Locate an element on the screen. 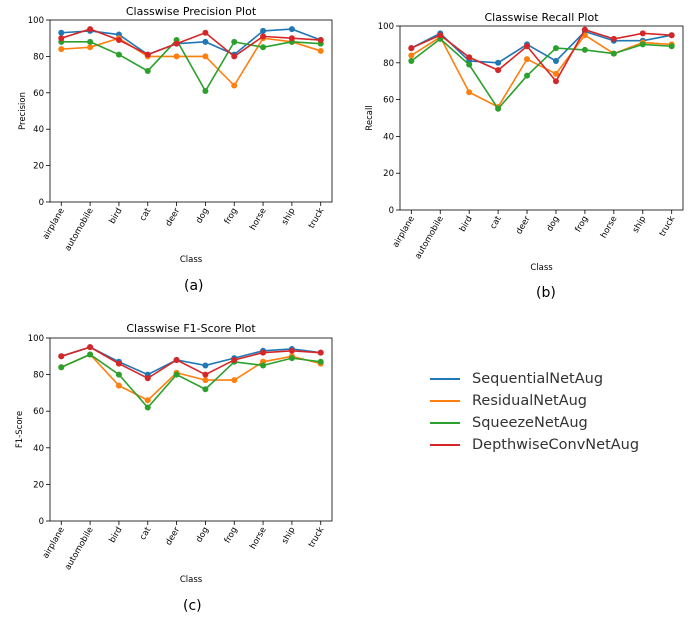  y-axis-label: Recall is located at coordinates (370, 117).